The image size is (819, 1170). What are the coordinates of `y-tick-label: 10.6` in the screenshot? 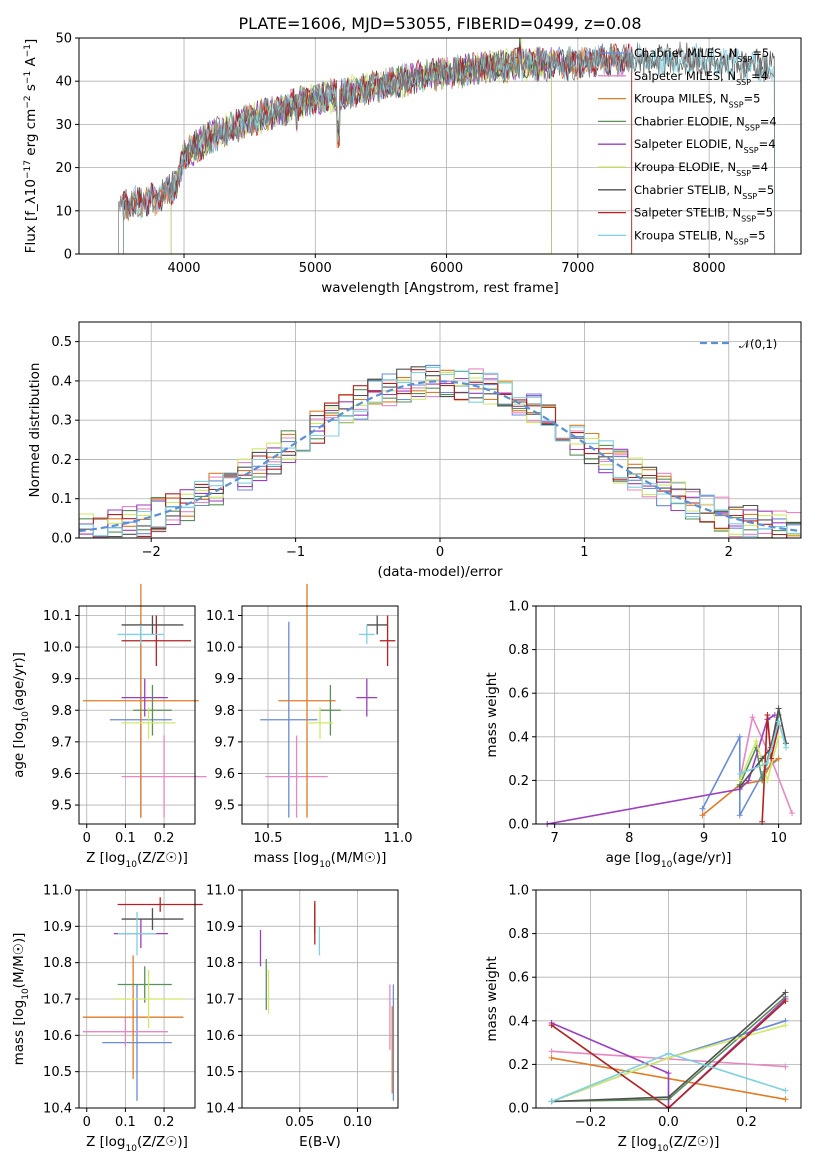 It's located at (57, 1036).